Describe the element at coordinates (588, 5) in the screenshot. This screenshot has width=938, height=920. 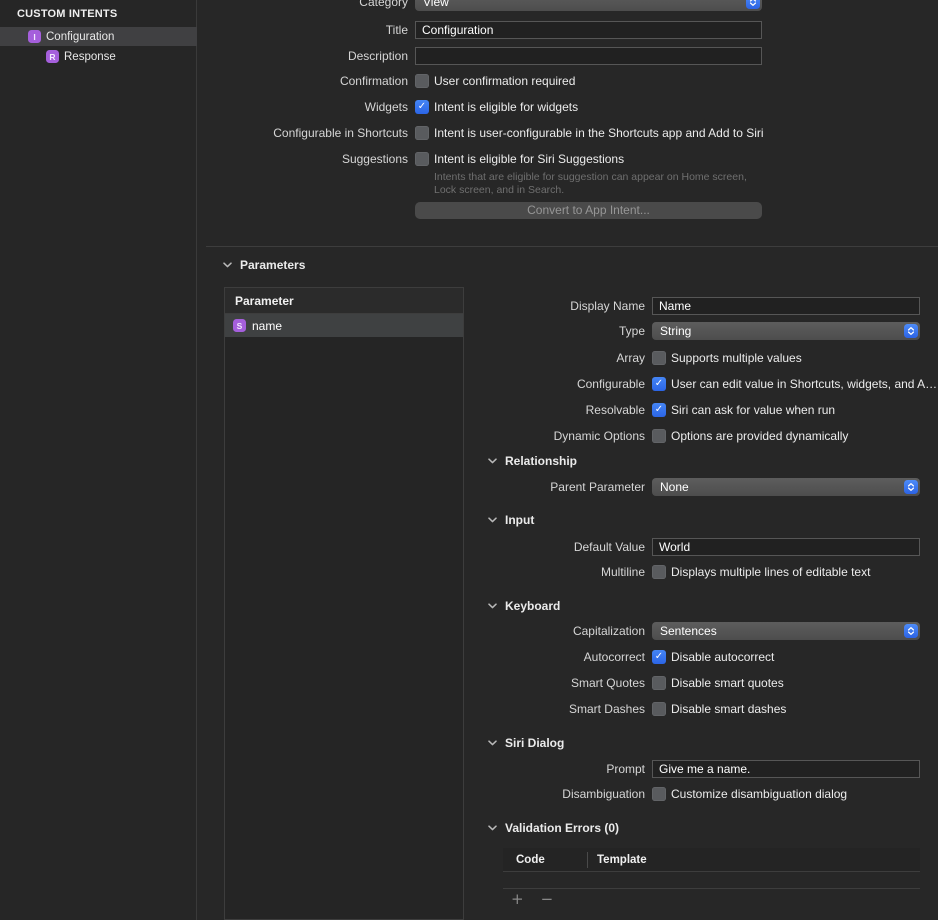
I see `category-popup: View` at that location.